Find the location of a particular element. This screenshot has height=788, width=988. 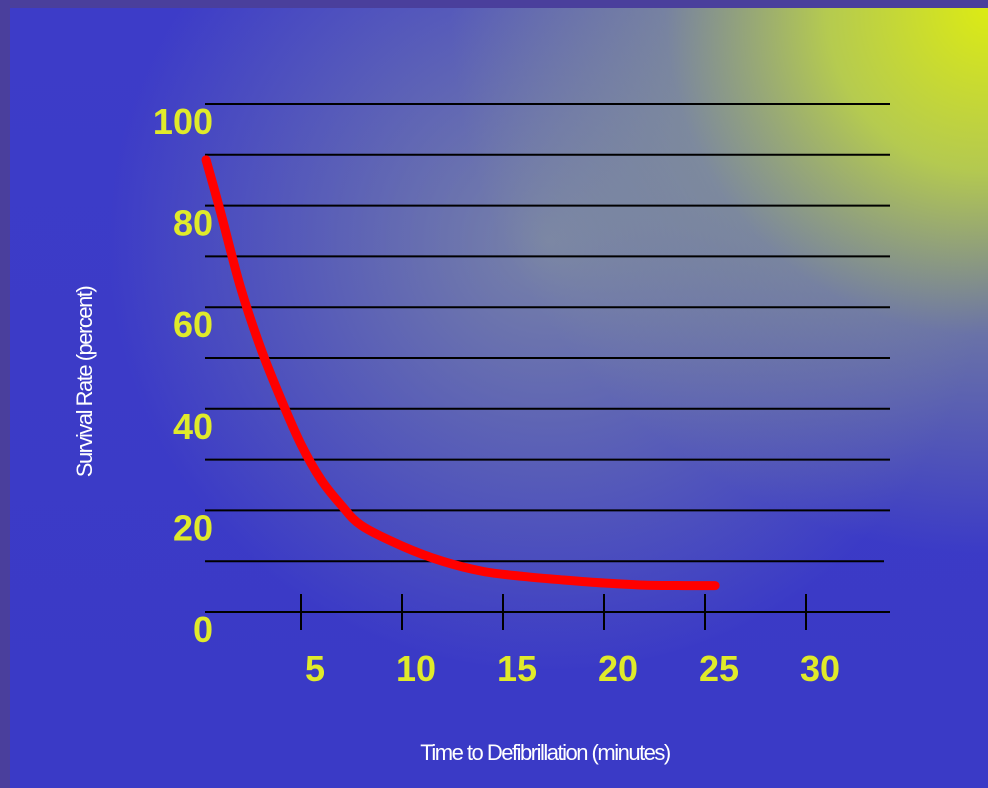

x-tick-label: 5 is located at coordinates (315, 668).